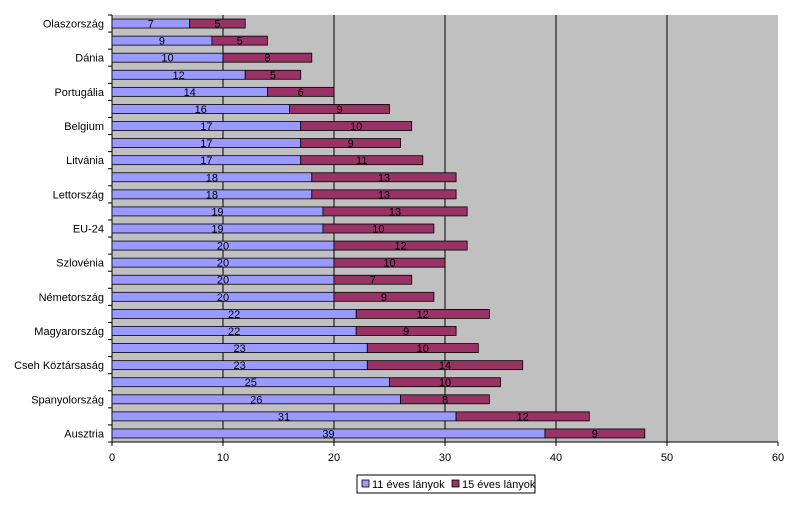 This screenshot has height=506, width=800. Describe the element at coordinates (84, 127) in the screenshot. I see `y-tick-label: Belgium` at that location.